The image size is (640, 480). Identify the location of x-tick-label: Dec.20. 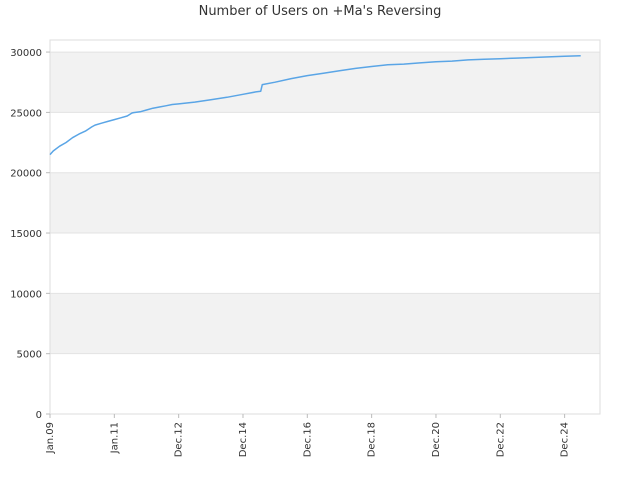
(436, 439).